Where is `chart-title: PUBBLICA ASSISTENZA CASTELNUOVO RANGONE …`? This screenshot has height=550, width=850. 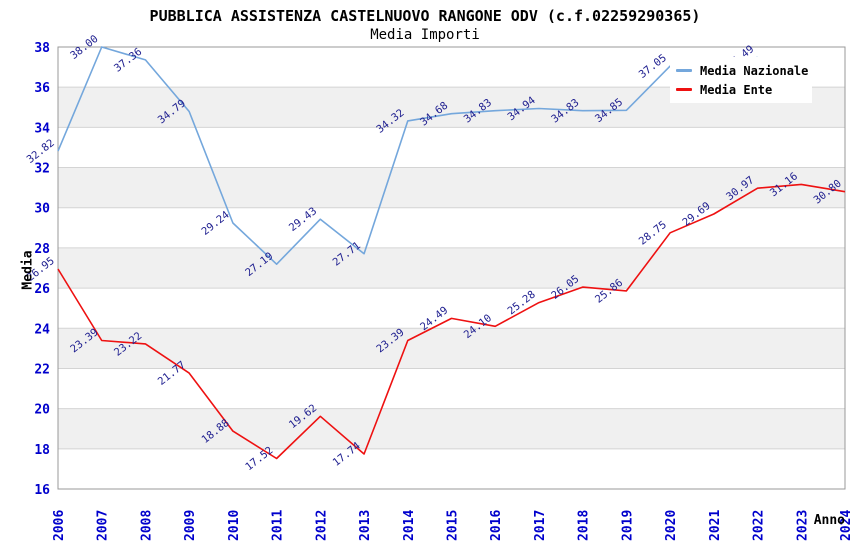 chart-title: PUBBLICA ASSISTENZA CASTELNUOVO RANGONE … is located at coordinates (425, 16).